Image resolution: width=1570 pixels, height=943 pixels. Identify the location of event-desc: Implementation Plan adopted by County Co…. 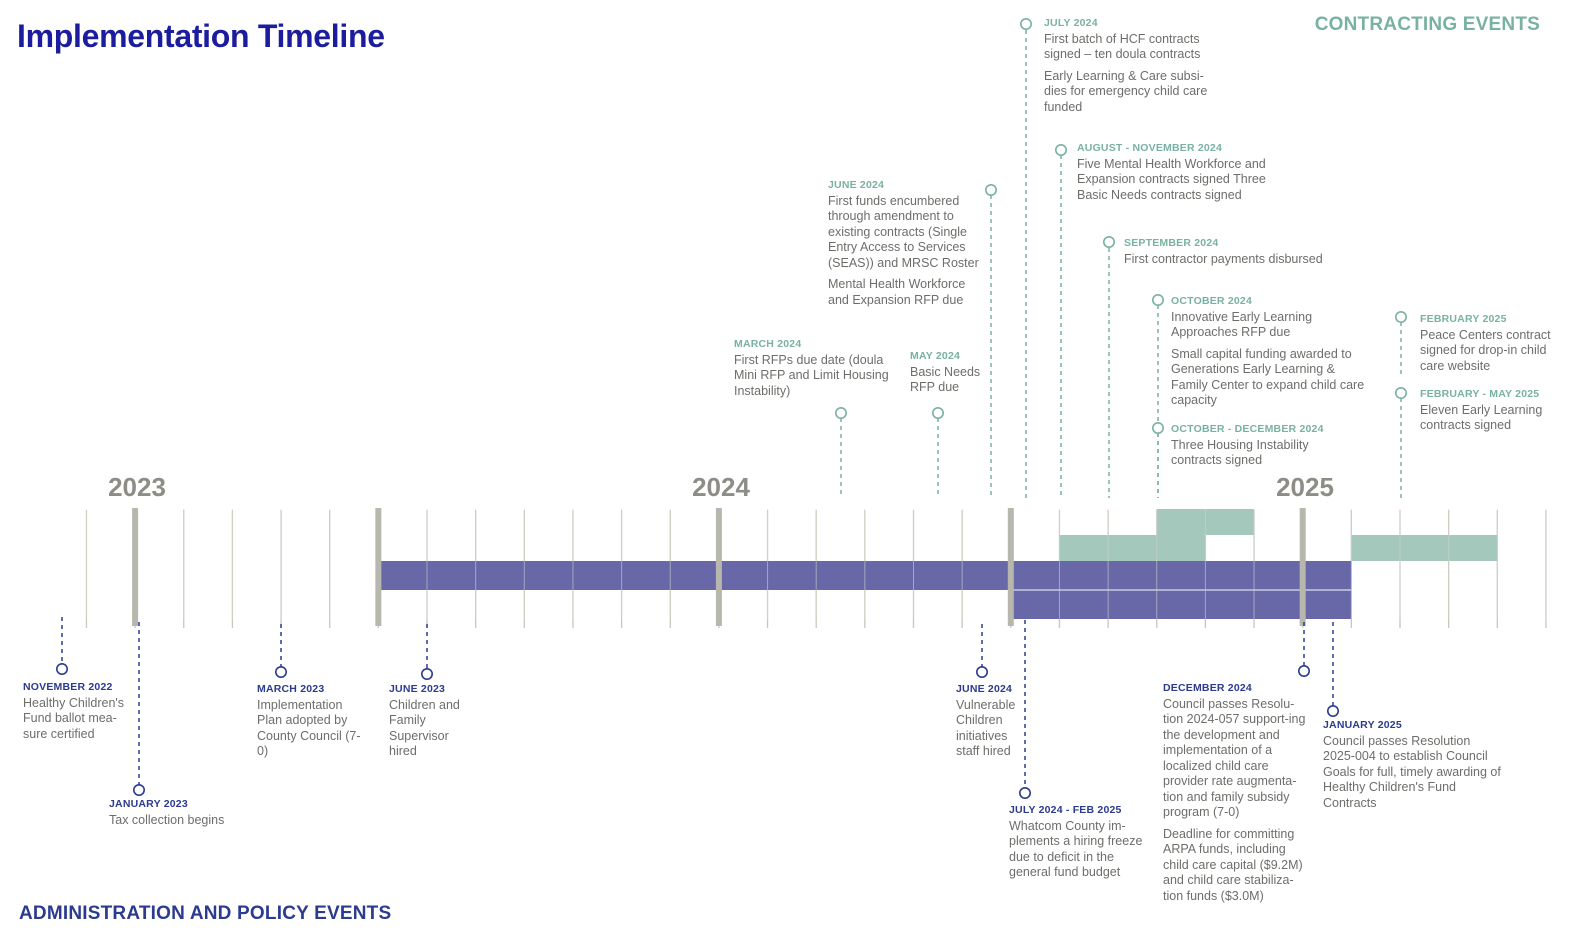
(309, 728).